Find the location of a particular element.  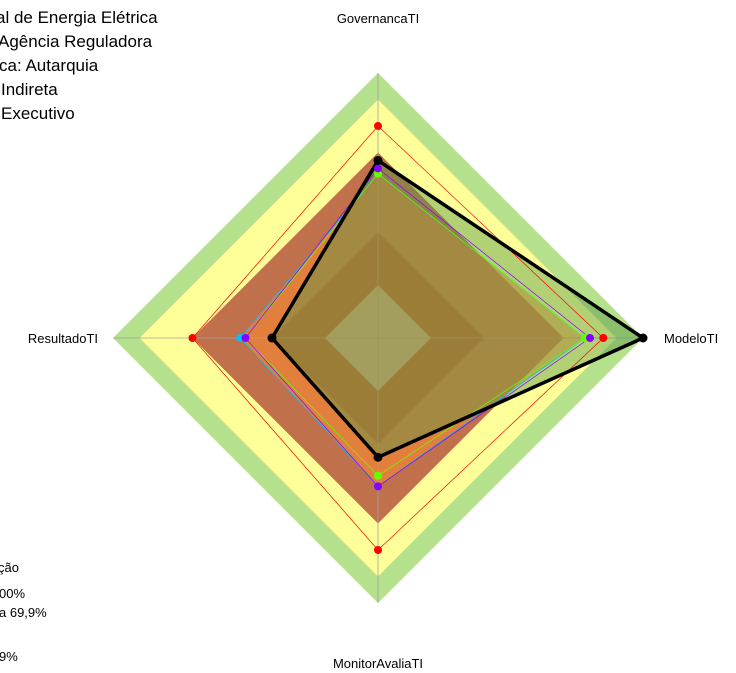

axis-label-resultado: ResultadoTI is located at coordinates (63, 338).